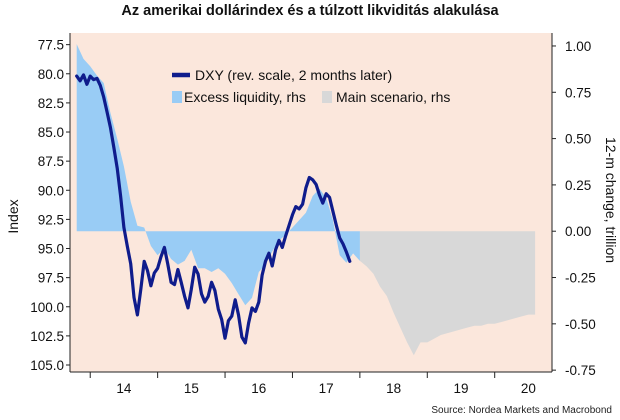  Describe the element at coordinates (393, 97) in the screenshot. I see `legend-scenario-label: Main scenario, rhs` at that location.